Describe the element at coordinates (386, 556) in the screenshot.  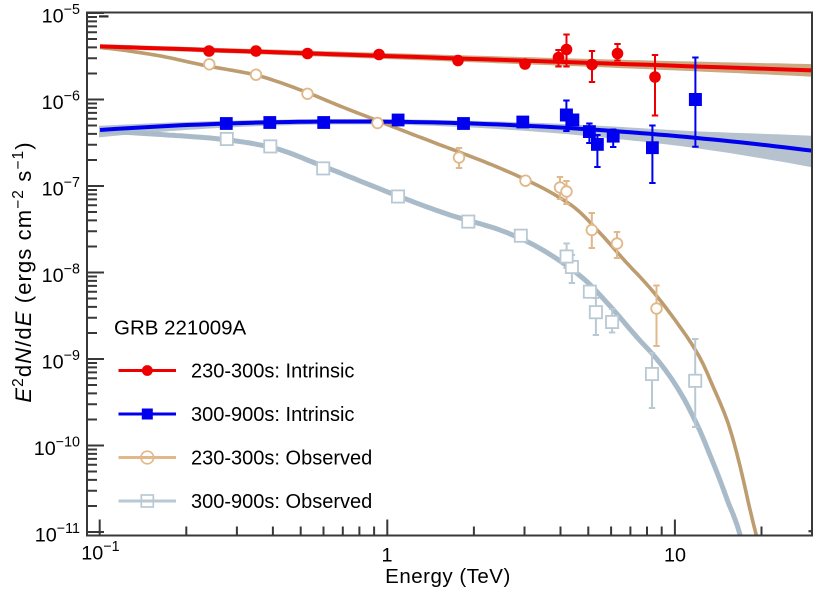
I see `svg-text: 1` at that location.